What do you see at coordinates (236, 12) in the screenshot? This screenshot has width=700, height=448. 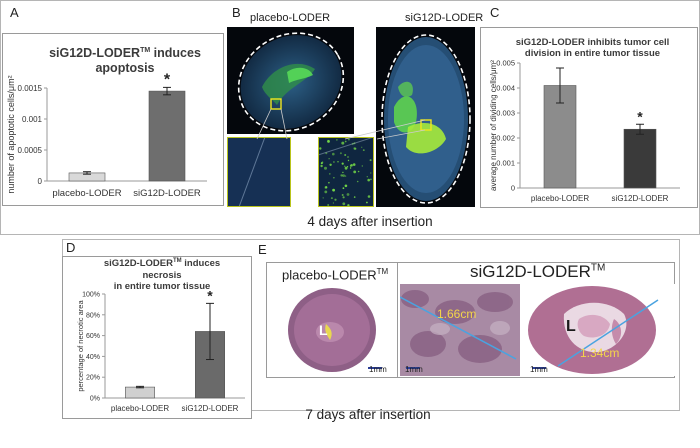 I see `panel-b-letter: B` at bounding box center [236, 12].